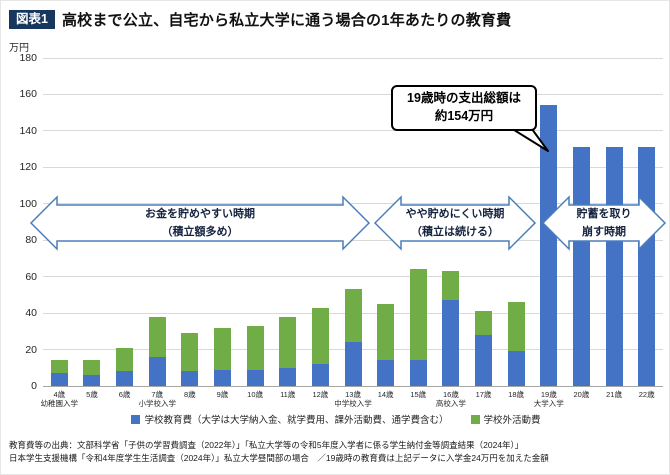 The image size is (670, 475). I want to click on period-label-2-line1: やや貯めにくい時期, so click(455, 214).